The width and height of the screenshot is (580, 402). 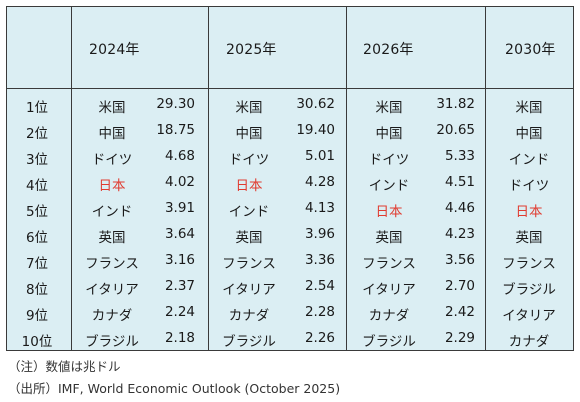 What do you see at coordinates (290, 209) in the screenshot?
I see `table-row: 5位 インド 3.91 インド 4.13 日本 4.46 日本` at bounding box center [290, 209].